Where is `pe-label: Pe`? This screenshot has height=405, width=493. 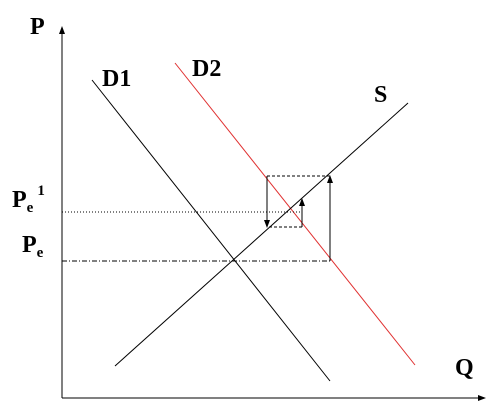
pe-label: Pe is located at coordinates (33, 246).